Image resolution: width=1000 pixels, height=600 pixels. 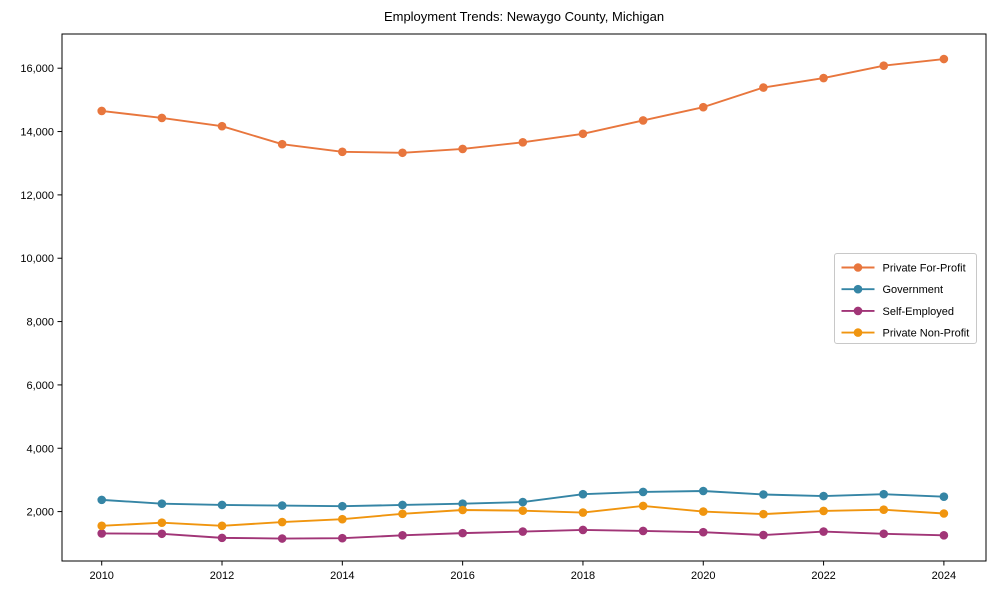 I want to click on data-point-private-non-profit-2019, so click(x=643, y=506).